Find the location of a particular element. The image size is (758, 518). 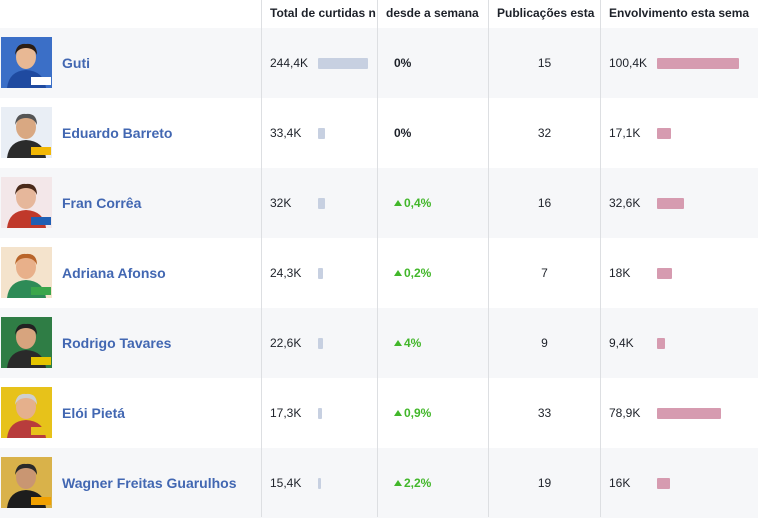

page-name-link: Adriana Afonso is located at coordinates (114, 273).